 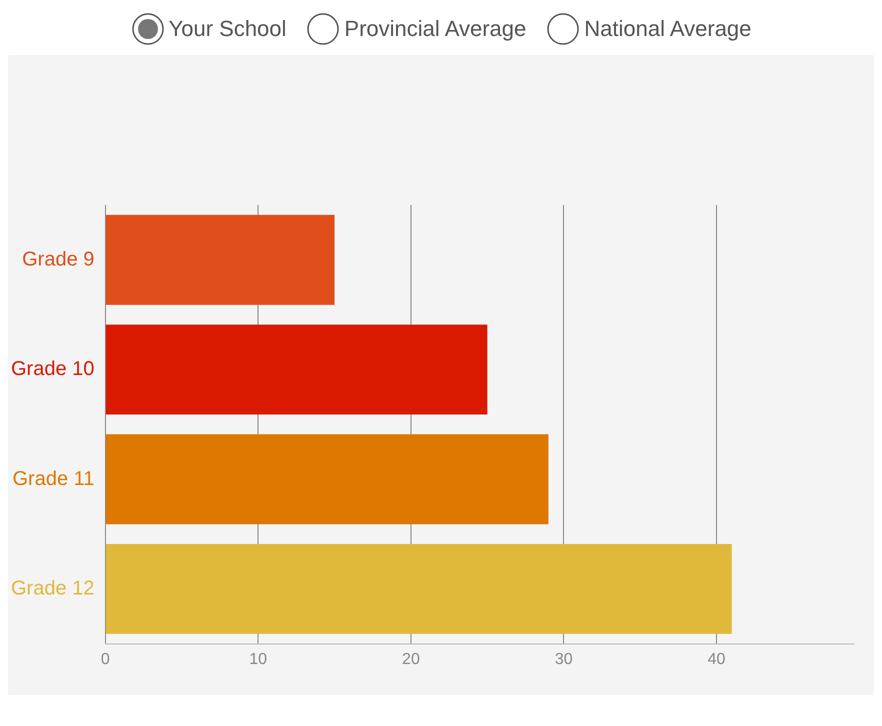 I want to click on text: National Average, so click(x=668, y=29).